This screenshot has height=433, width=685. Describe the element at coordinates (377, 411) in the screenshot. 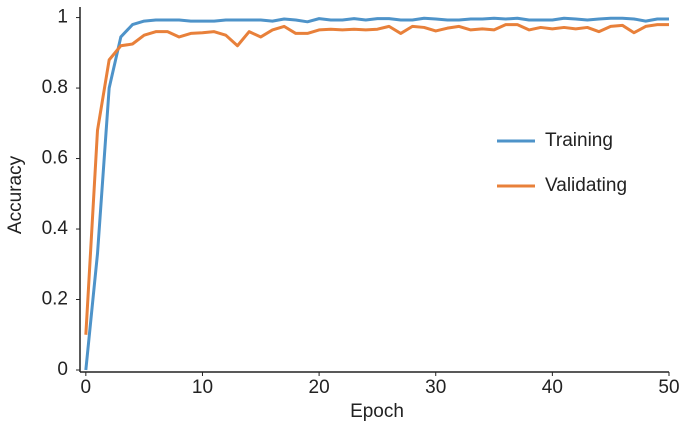

I see `x-axis-label: Epoch` at that location.